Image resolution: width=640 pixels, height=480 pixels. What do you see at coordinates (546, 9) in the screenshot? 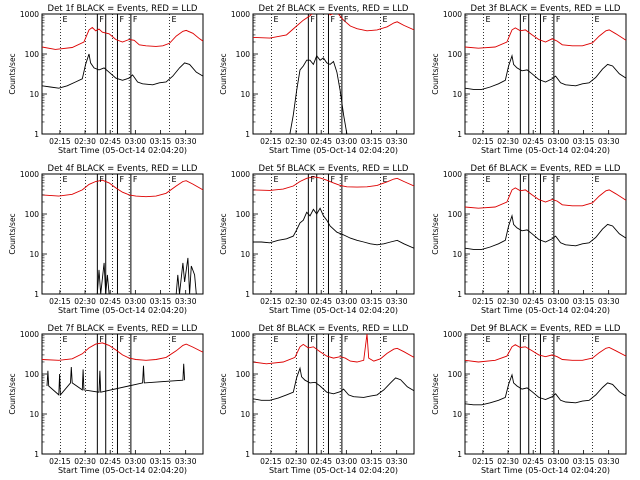
I see `panel-title: Det 3f BLACK = Events, RED = LLD` at bounding box center [546, 9].